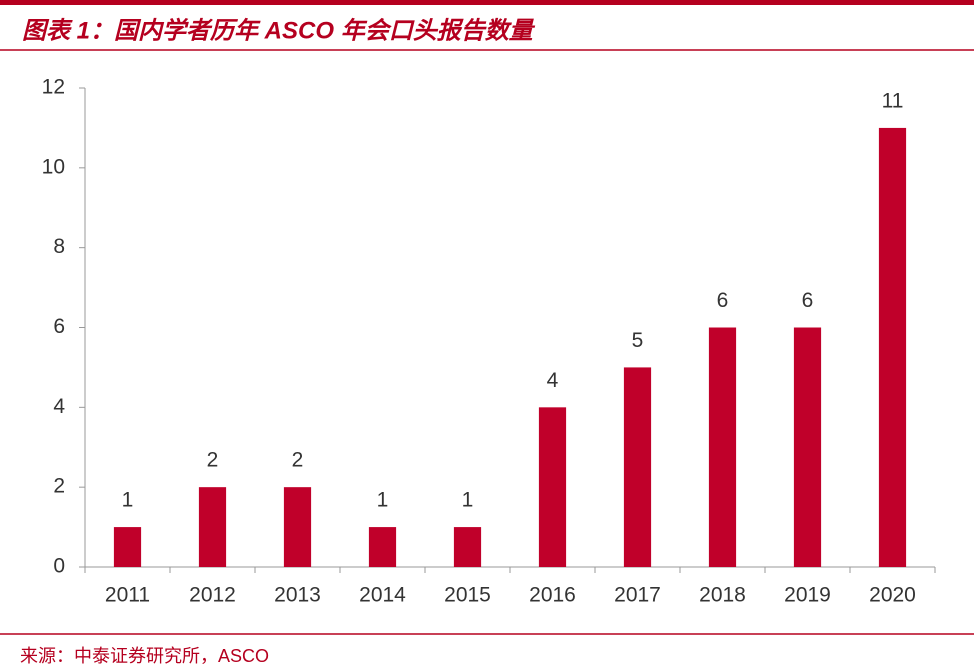 The height and width of the screenshot is (670, 974). Describe the element at coordinates (467, 595) in the screenshot. I see `x-tick-label: 2015` at that location.